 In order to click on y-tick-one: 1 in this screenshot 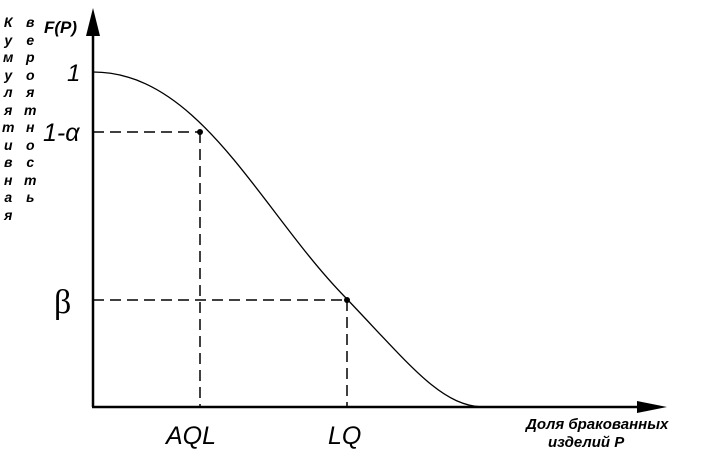, I will do `click(73, 73)`.